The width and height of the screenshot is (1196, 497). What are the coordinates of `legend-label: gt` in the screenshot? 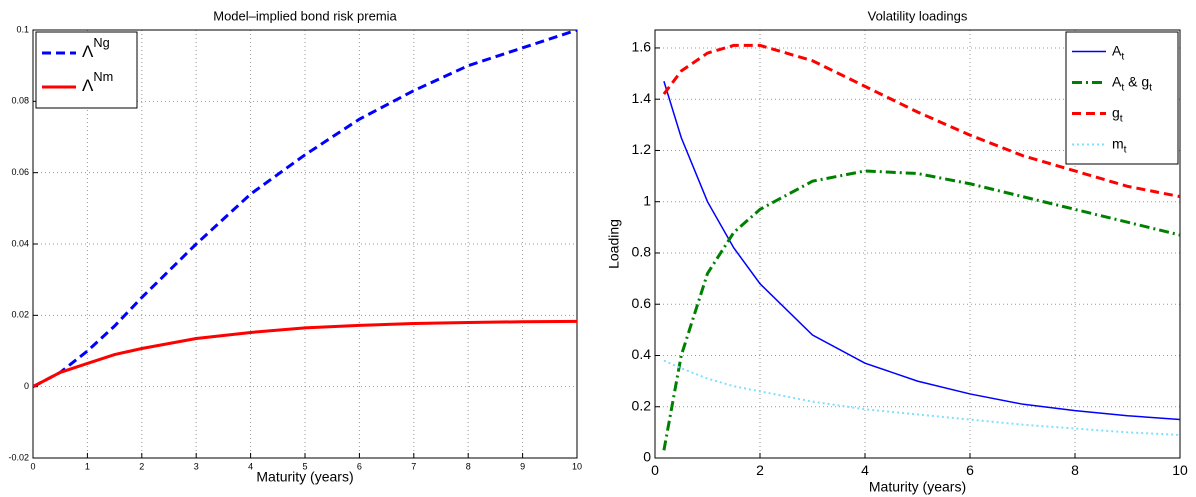 It's located at (1117, 114).